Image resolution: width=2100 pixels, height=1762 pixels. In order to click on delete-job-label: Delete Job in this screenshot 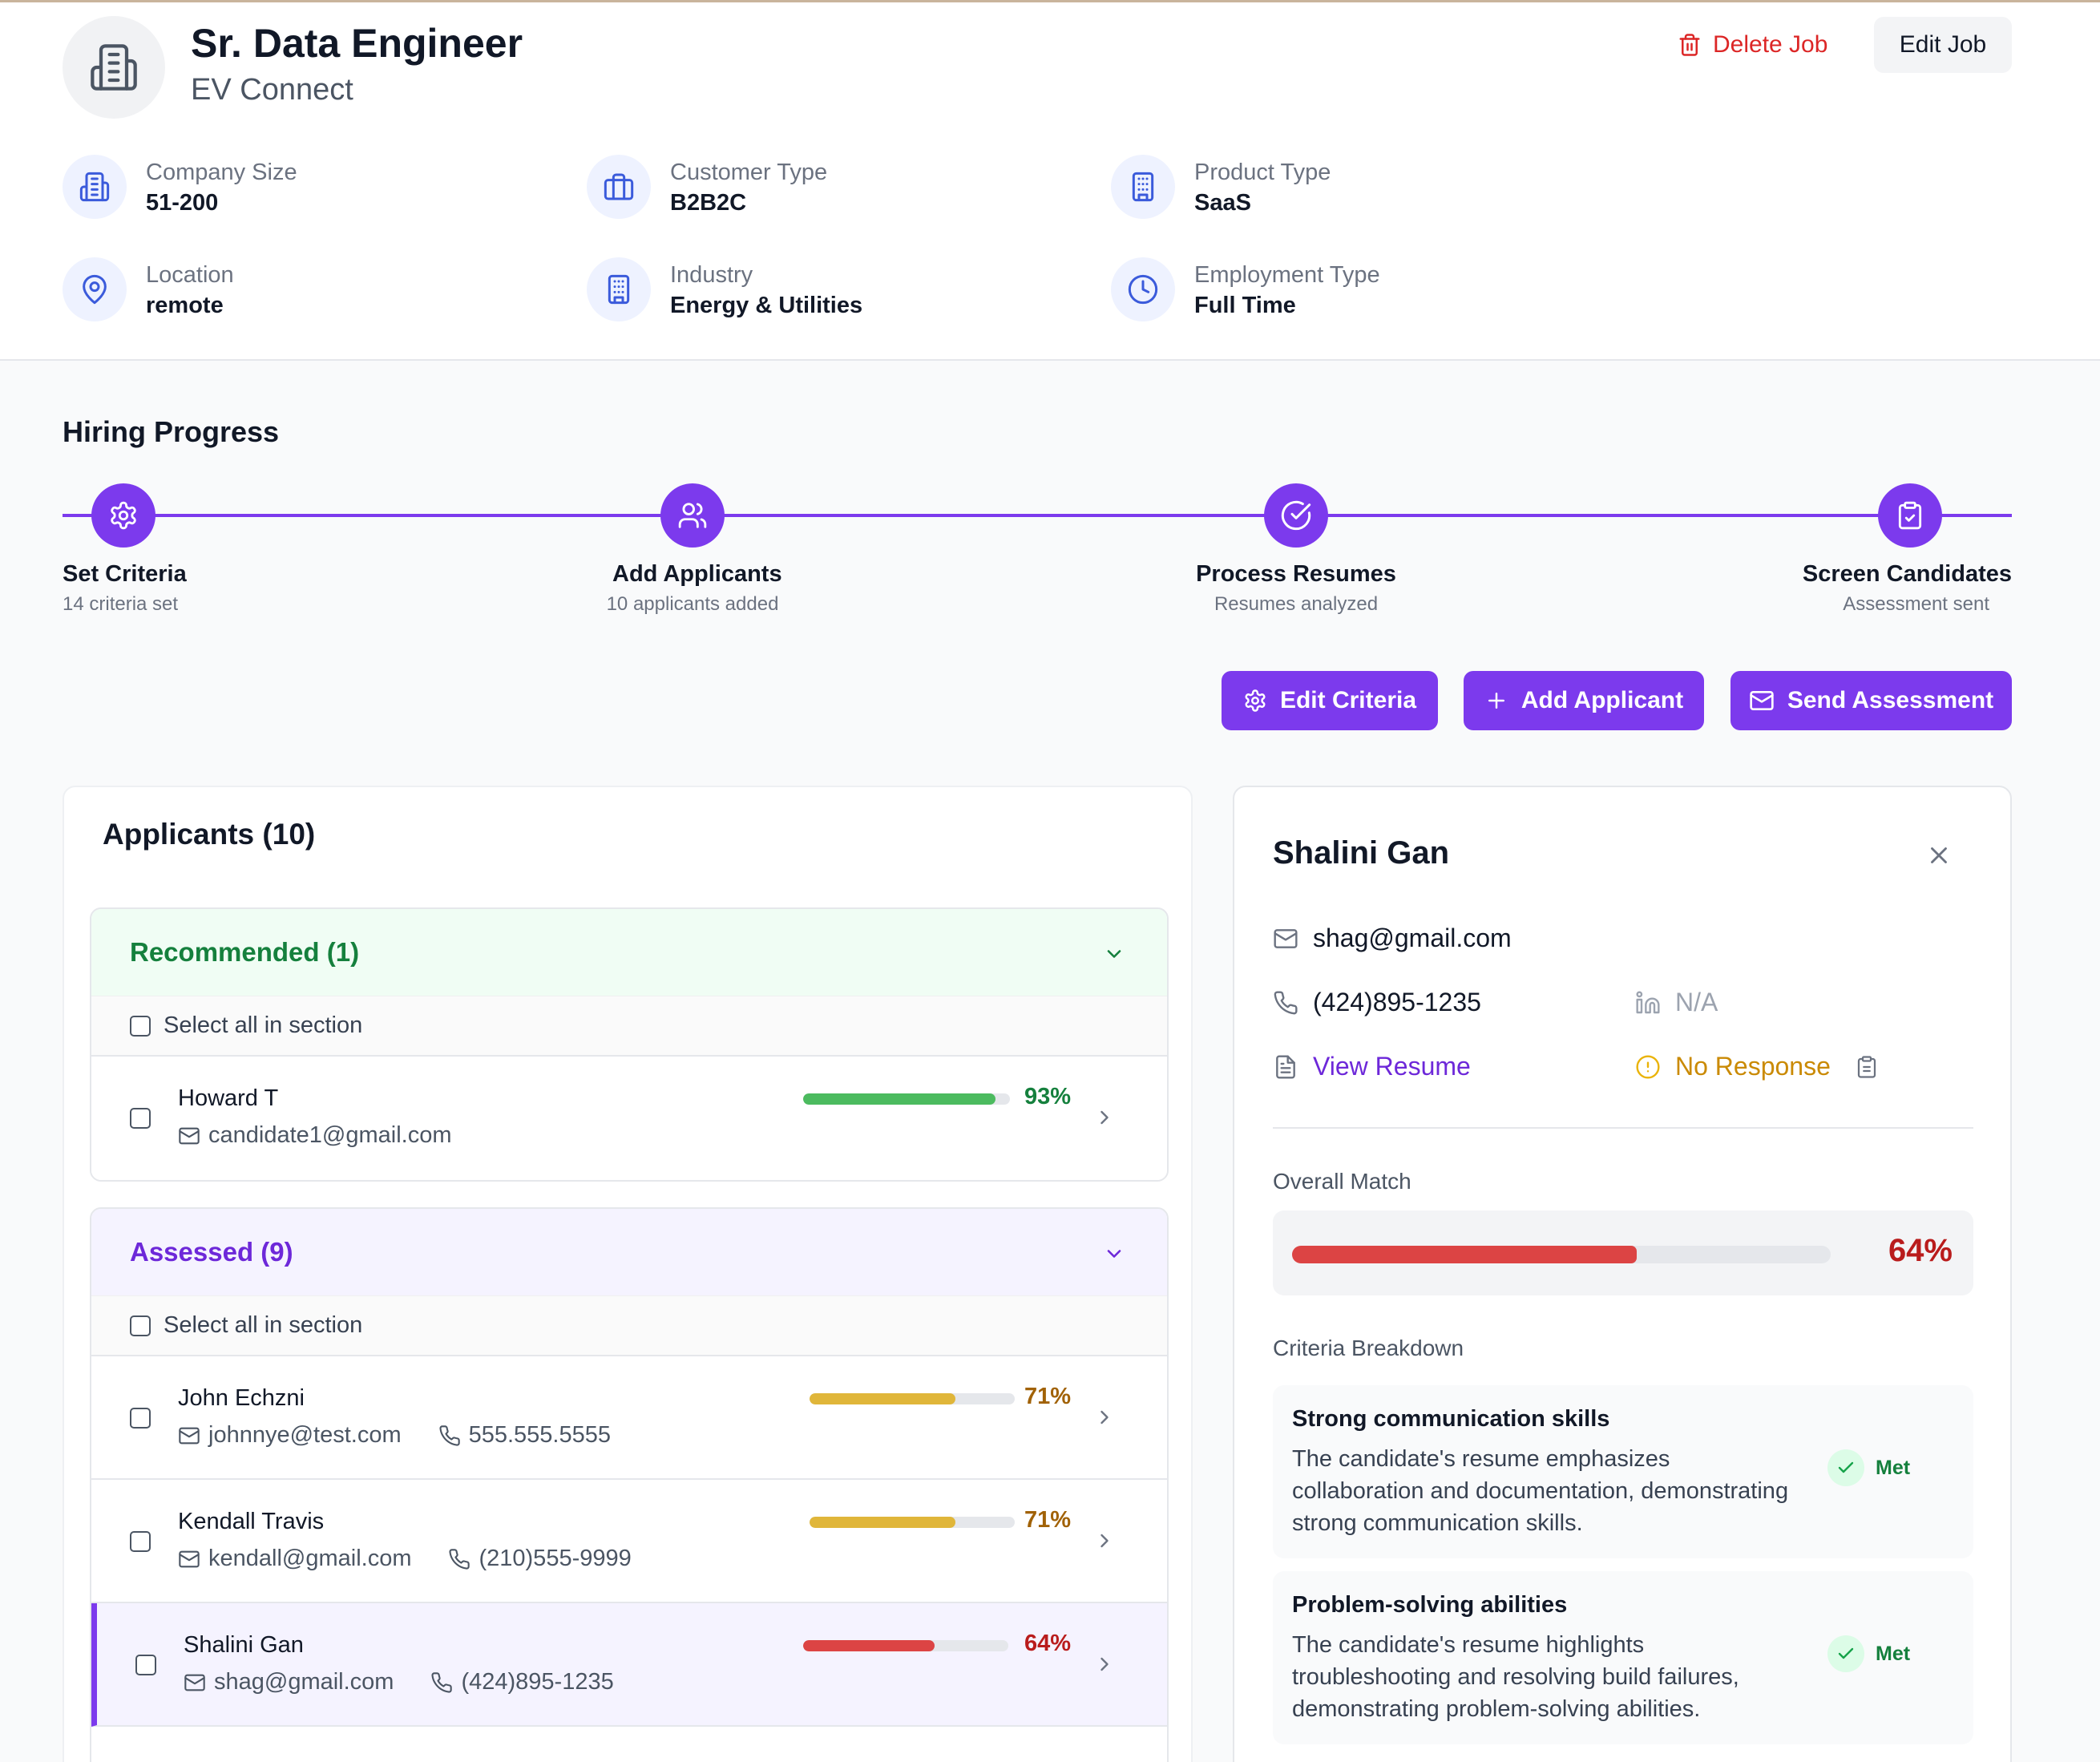, I will do `click(1770, 44)`.